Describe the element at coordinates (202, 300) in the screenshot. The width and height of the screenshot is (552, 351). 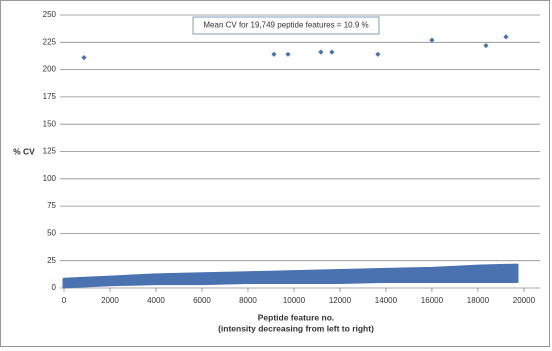
I see `x-tick-label: 6000` at that location.